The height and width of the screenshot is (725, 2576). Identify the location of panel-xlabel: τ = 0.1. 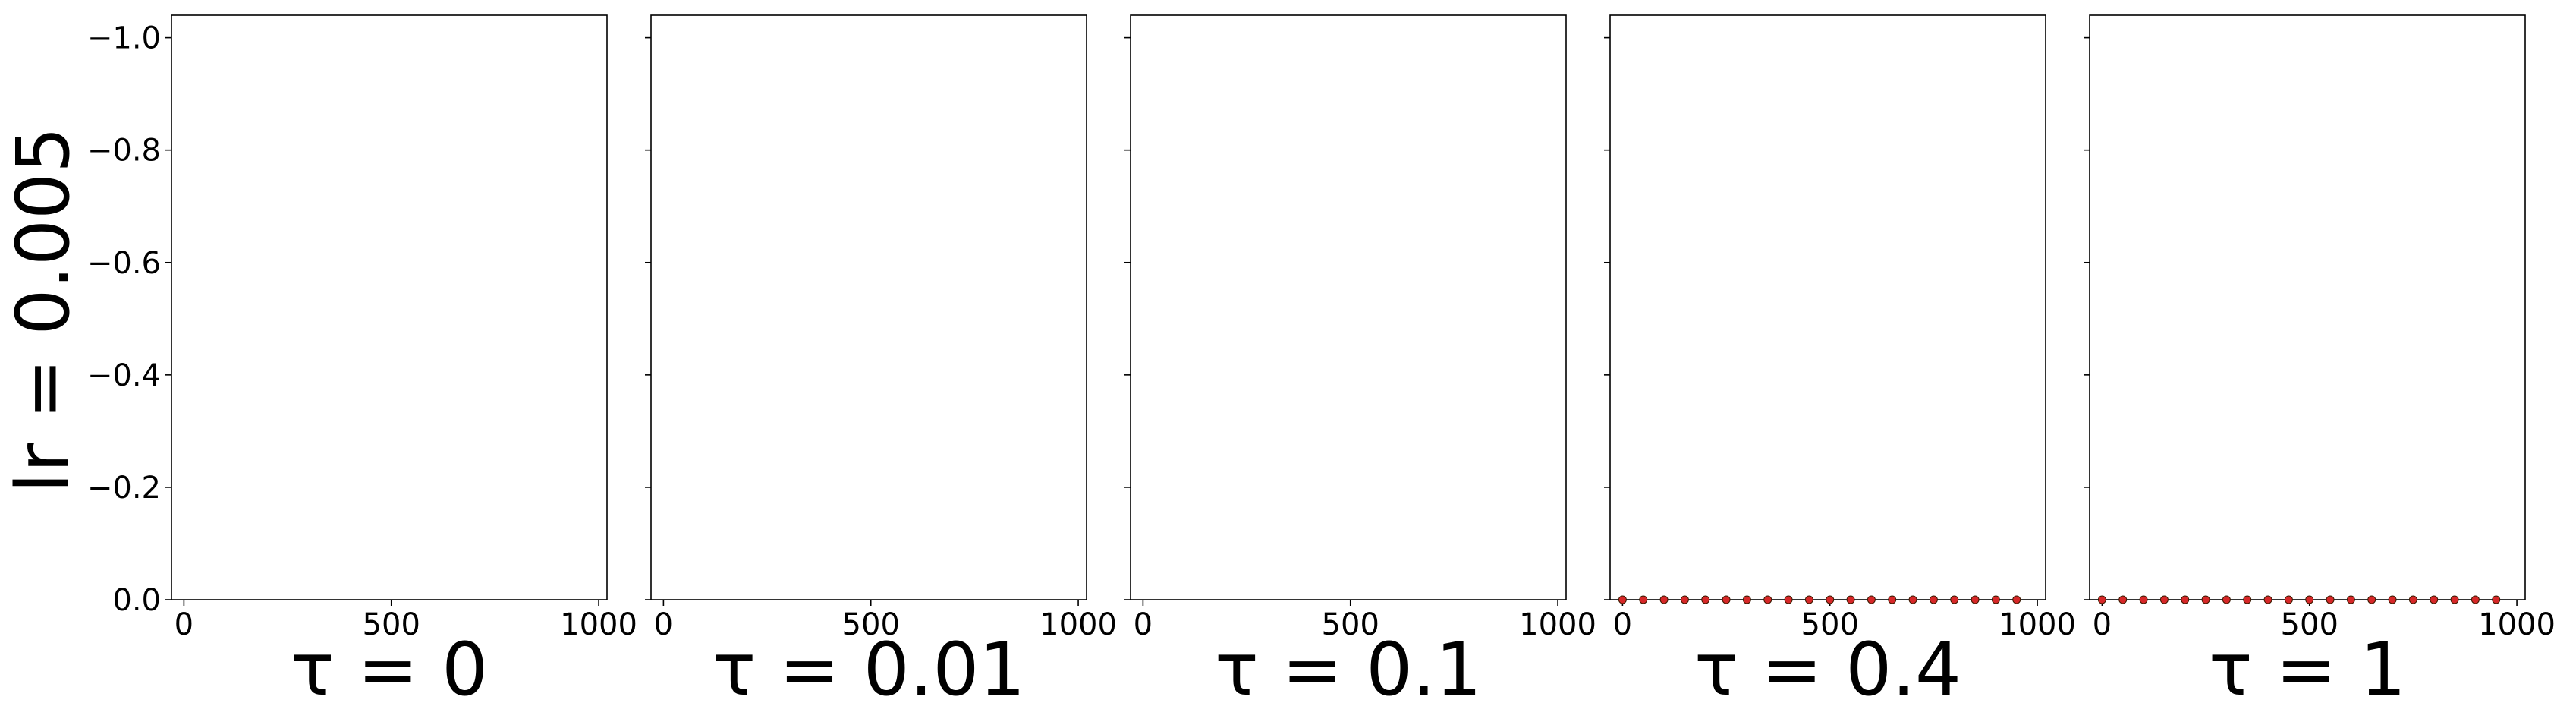
(1348, 669).